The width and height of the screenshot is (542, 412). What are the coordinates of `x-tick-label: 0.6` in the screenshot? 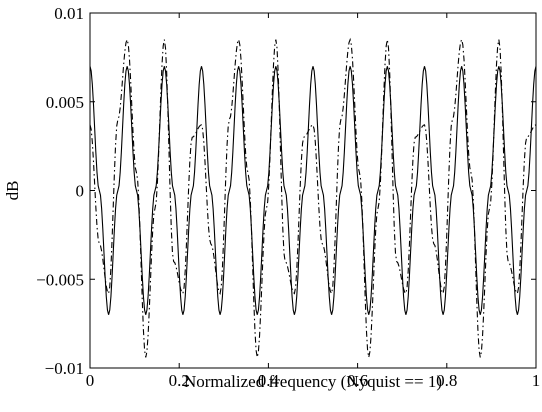 It's located at (357, 380).